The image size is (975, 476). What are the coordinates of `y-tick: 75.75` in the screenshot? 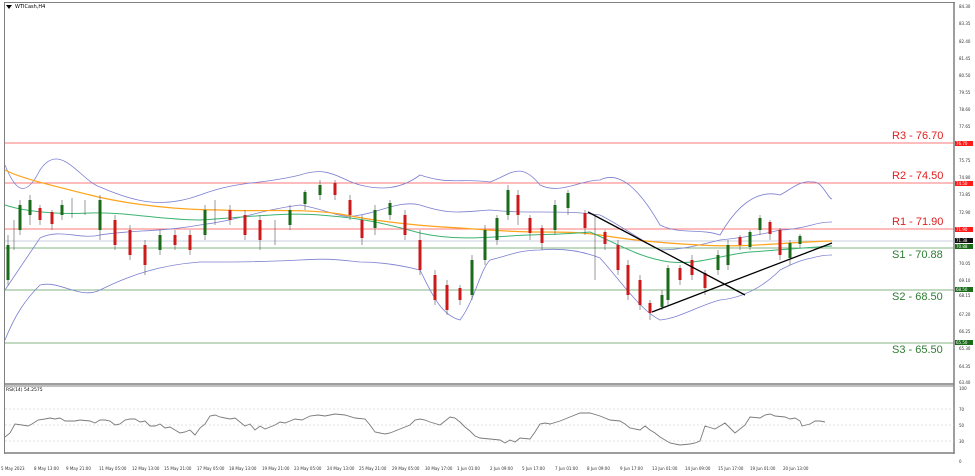 It's located at (965, 160).